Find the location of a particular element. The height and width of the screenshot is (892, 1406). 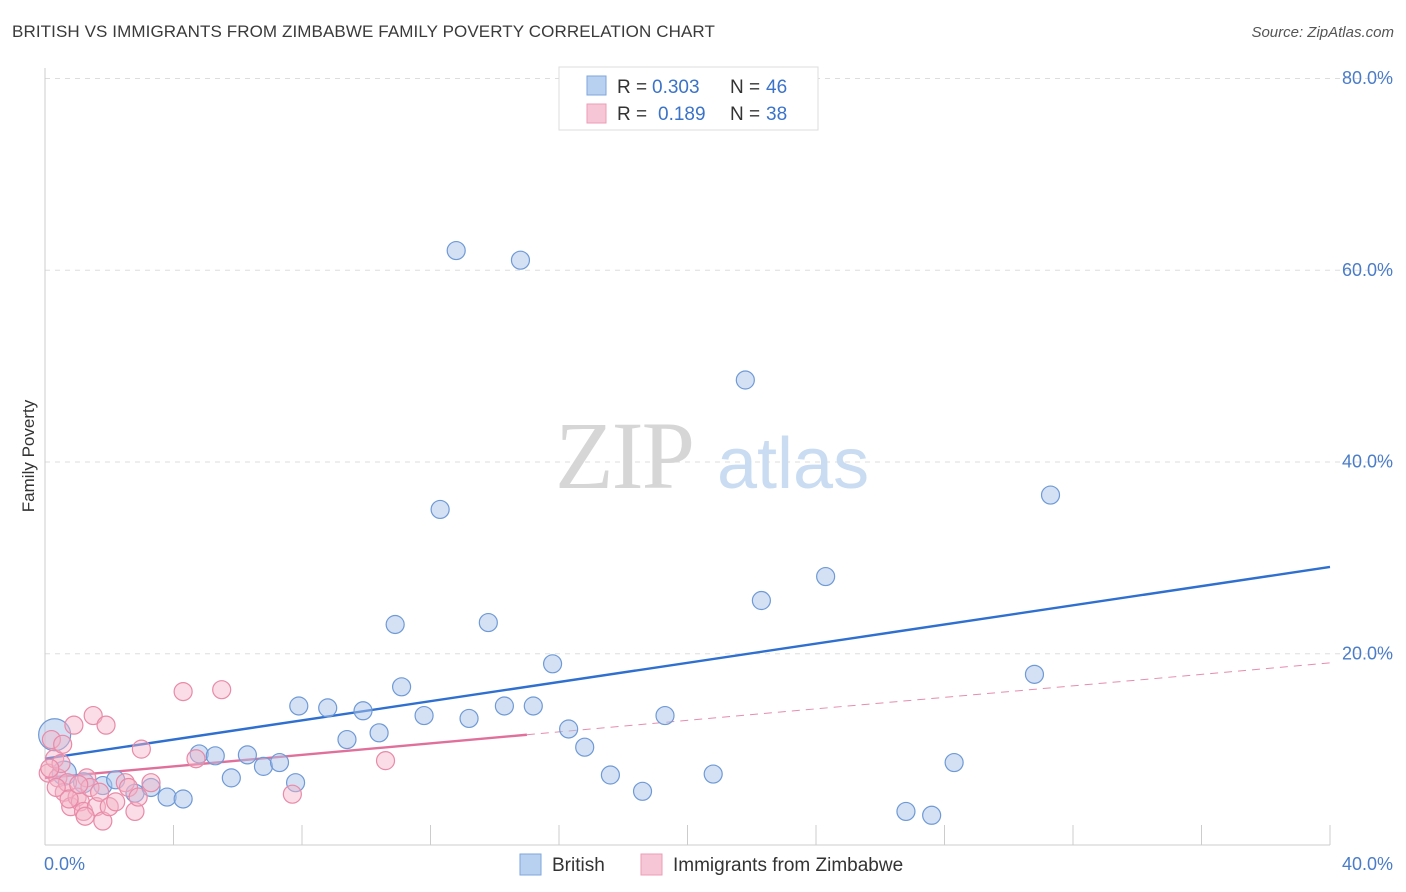

legend-british-r-label: R = is located at coordinates (632, 87).